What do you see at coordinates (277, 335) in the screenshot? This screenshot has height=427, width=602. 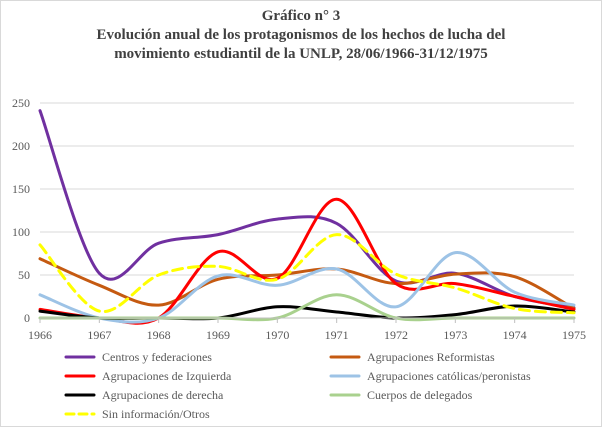 I see `x-tick-label-1970: 1970` at bounding box center [277, 335].